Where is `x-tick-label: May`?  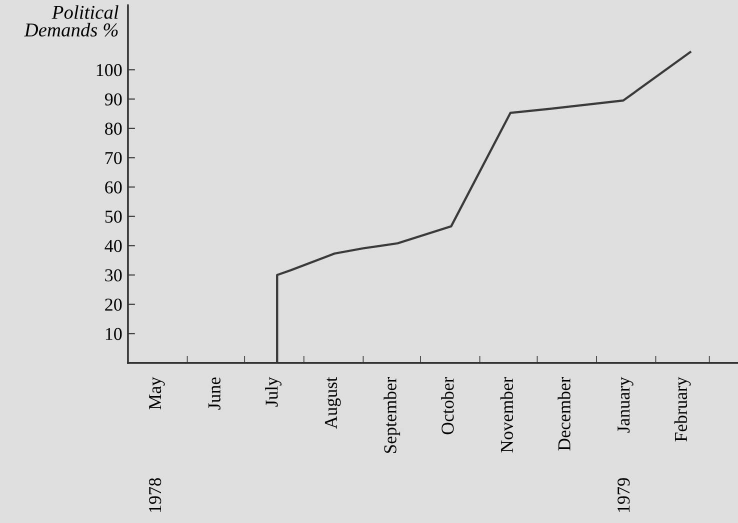 x-tick-label: May is located at coordinates (157, 393).